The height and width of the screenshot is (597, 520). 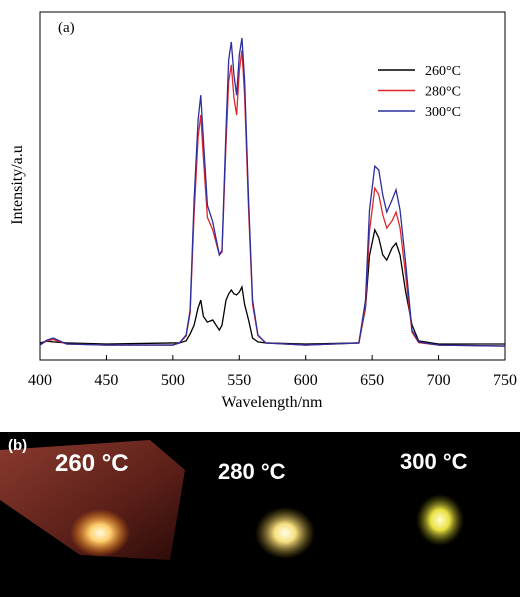 What do you see at coordinates (40, 380) in the screenshot?
I see `x-tick-label: 400` at bounding box center [40, 380].